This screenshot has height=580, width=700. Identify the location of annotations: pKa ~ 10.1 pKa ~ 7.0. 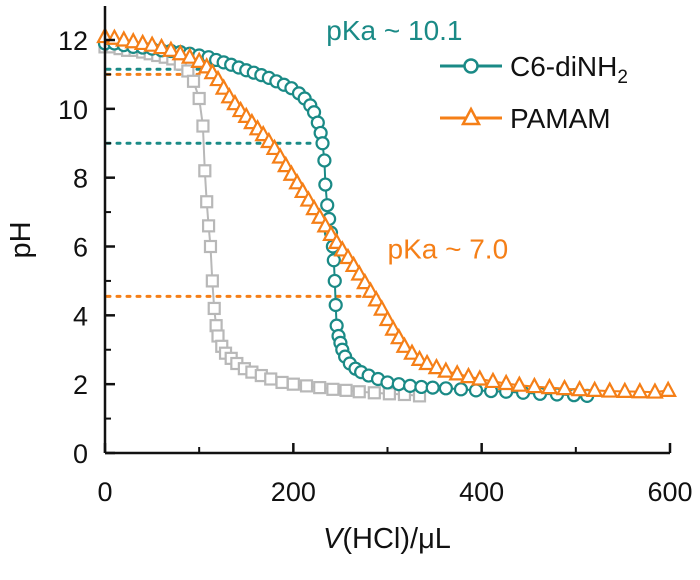
(417, 140).